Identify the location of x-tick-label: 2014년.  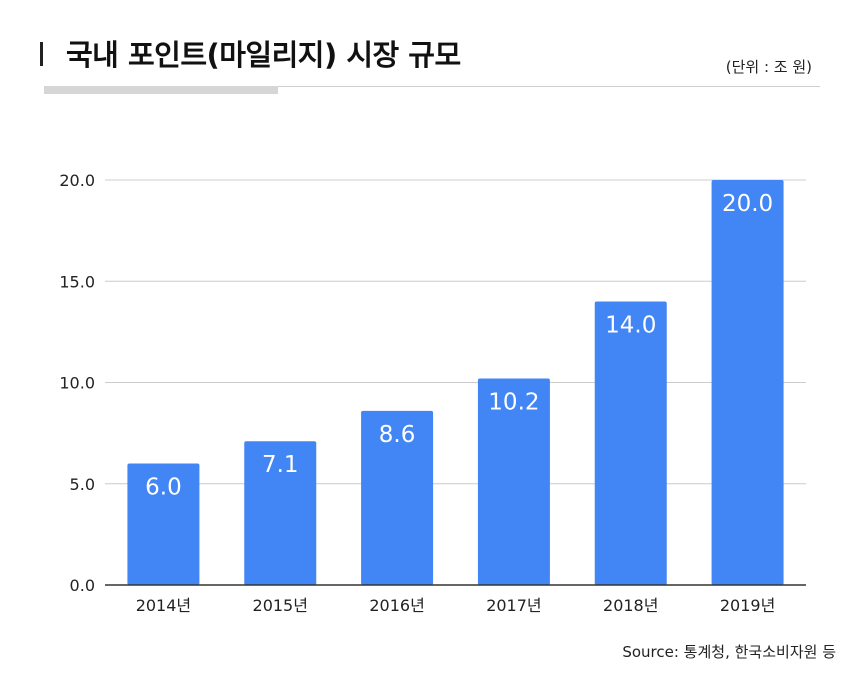
(163, 605).